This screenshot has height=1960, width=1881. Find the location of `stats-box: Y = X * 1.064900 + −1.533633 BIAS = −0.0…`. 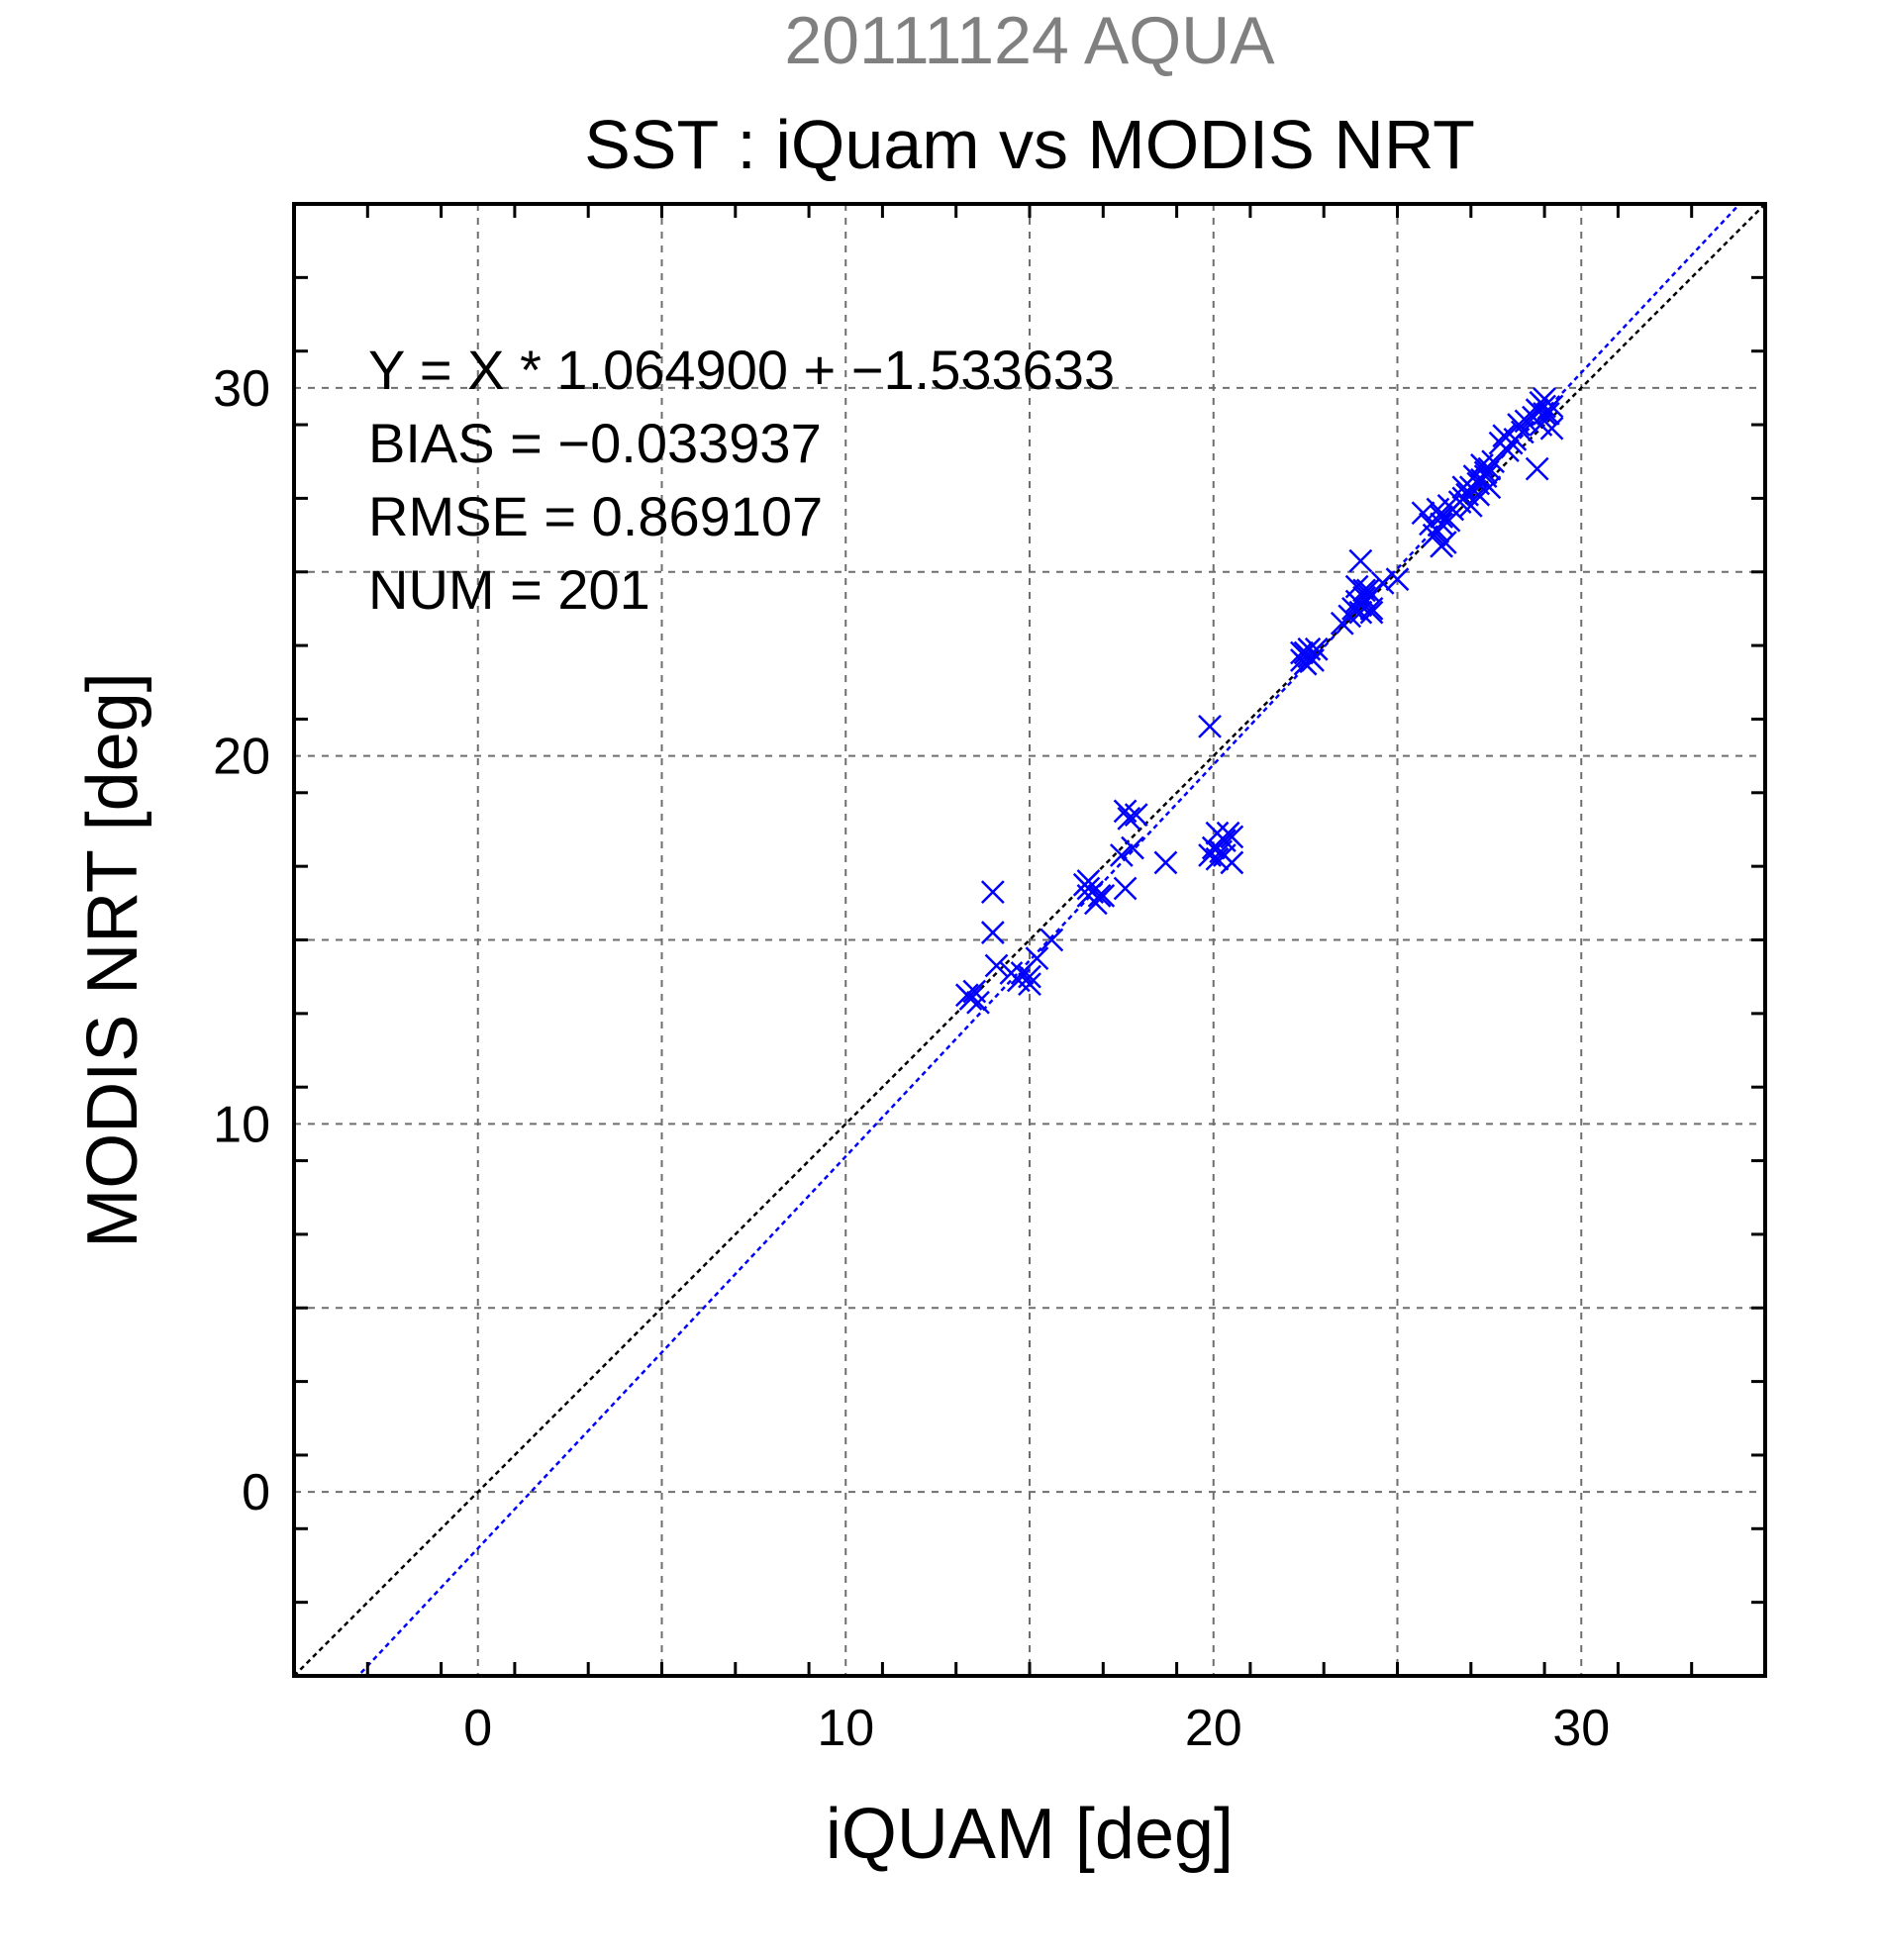

stats-box: Y = X * 1.064900 + −1.533633 BIAS = −0.0… is located at coordinates (742, 480).